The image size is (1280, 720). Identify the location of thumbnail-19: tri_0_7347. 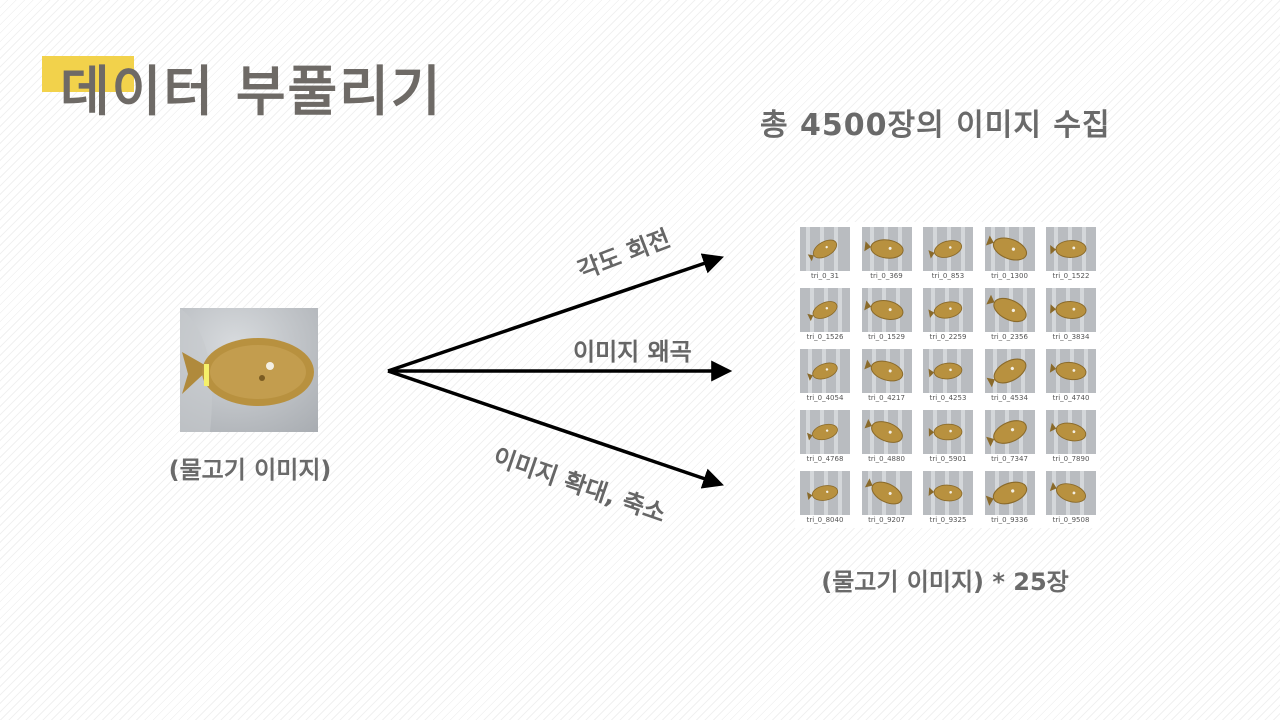
(1010, 438).